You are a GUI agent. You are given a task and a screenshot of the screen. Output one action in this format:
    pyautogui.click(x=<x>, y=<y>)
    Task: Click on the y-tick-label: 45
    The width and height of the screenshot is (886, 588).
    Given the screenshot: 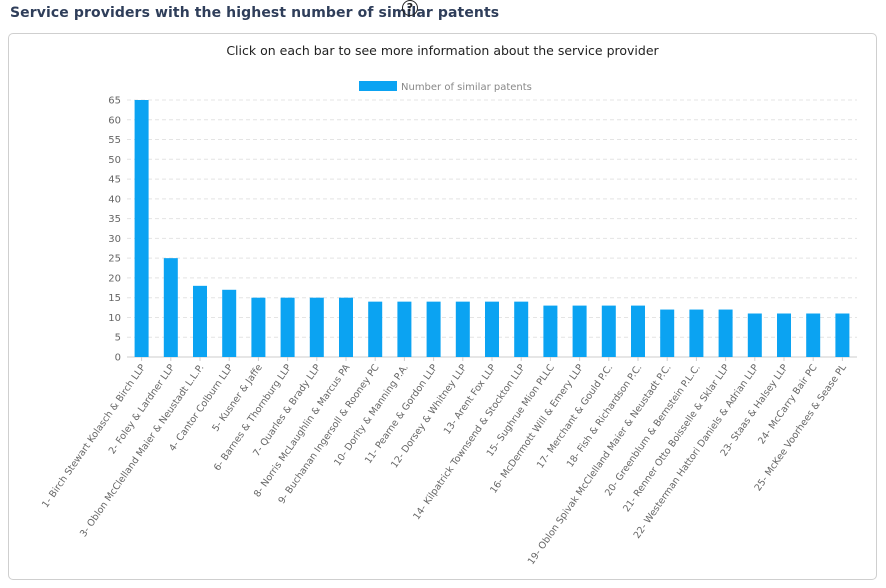 What is the action you would take?
    pyautogui.click(x=114, y=180)
    